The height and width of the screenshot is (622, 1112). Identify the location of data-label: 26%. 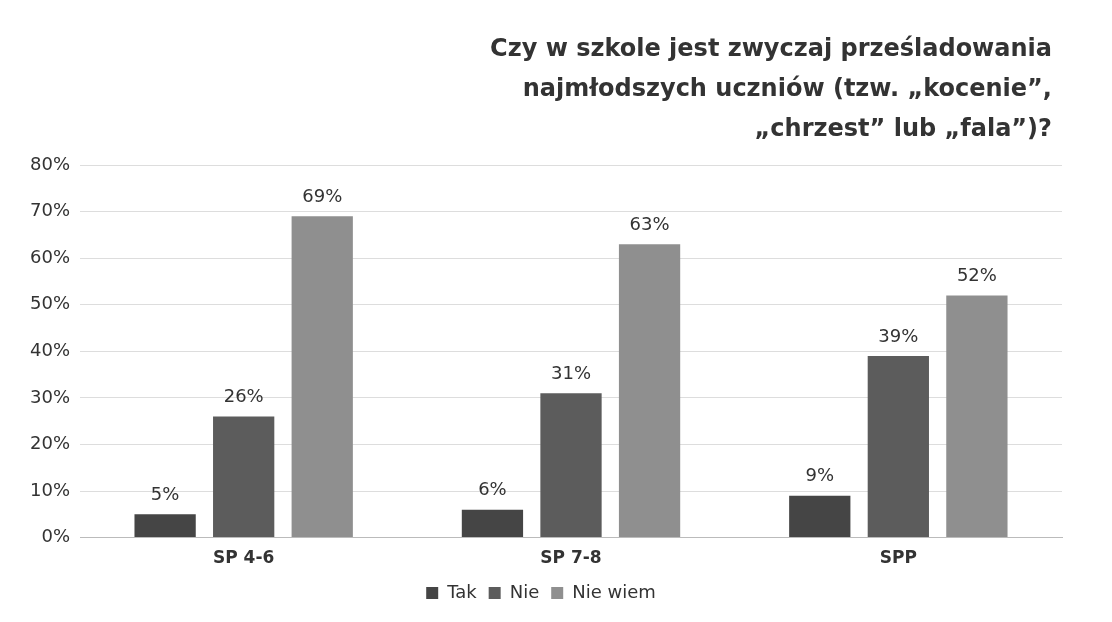
(243, 396).